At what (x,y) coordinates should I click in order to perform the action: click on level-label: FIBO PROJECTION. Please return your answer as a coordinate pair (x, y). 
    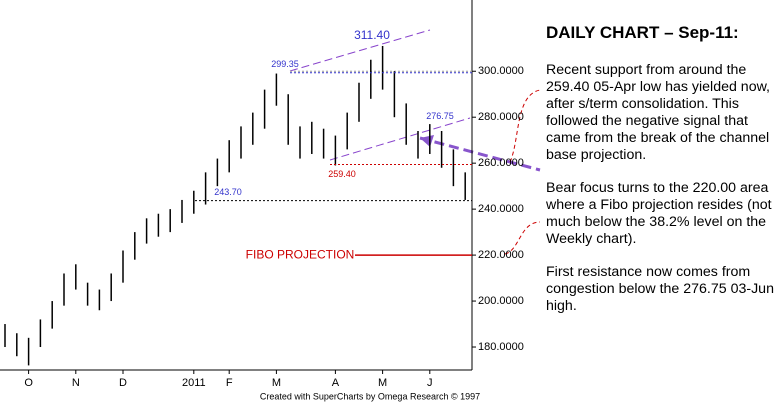
    Looking at the image, I should click on (300, 254).